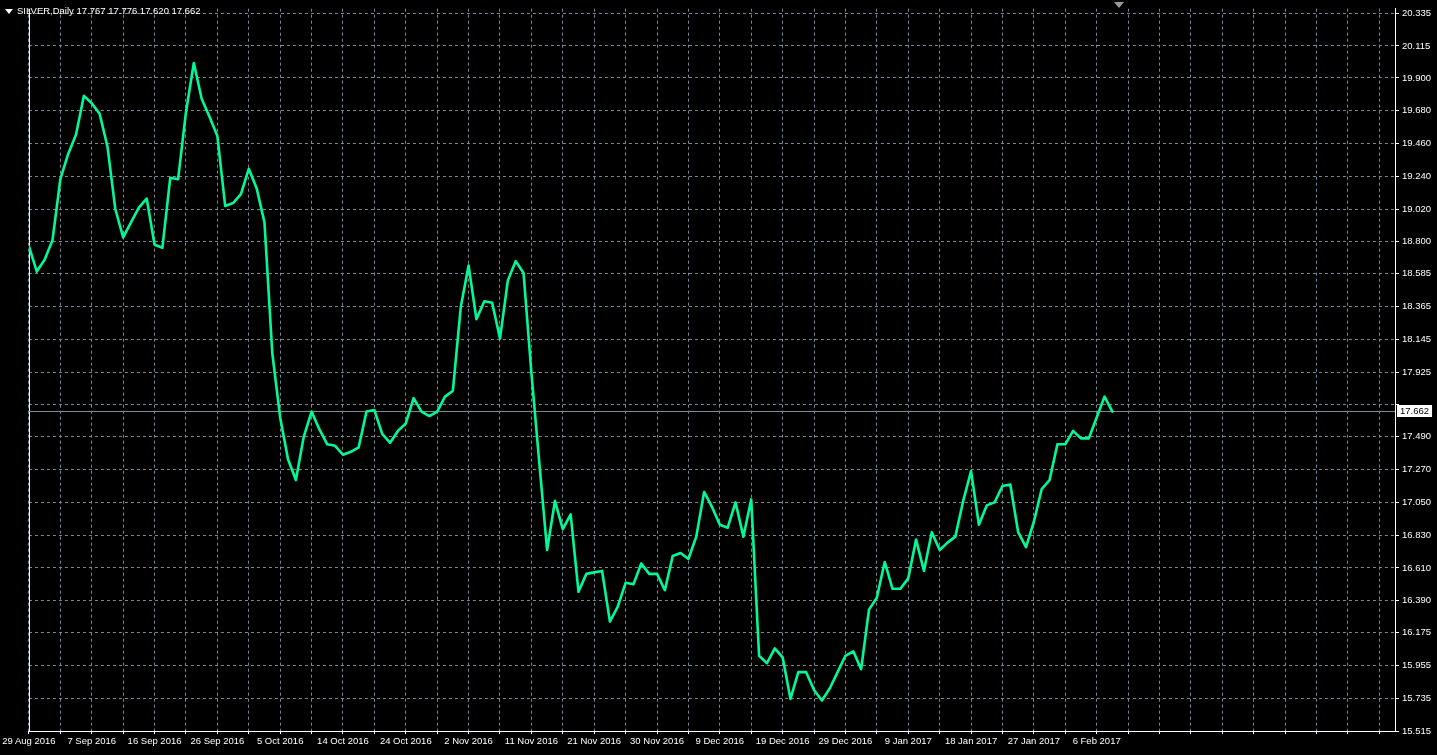  Describe the element at coordinates (1417, 12) in the screenshot. I see `y-tick-label: 20.335` at that location.